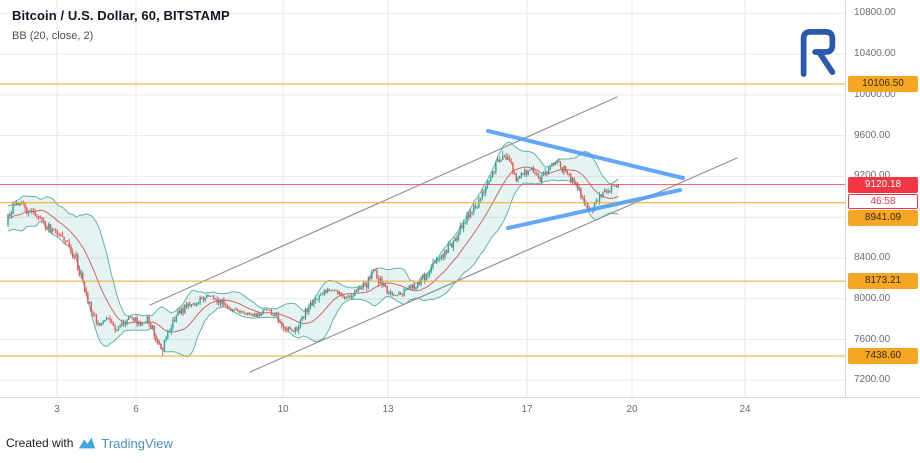  What do you see at coordinates (632, 409) in the screenshot?
I see `time-tick-label: 20` at bounding box center [632, 409].